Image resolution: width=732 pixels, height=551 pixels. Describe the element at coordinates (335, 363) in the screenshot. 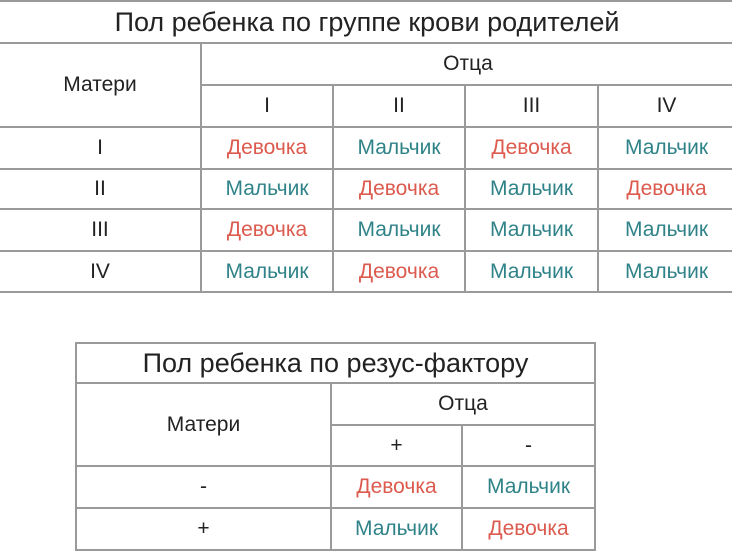

I see `rh-table-title: Пол ребенка по резус-фактору` at that location.